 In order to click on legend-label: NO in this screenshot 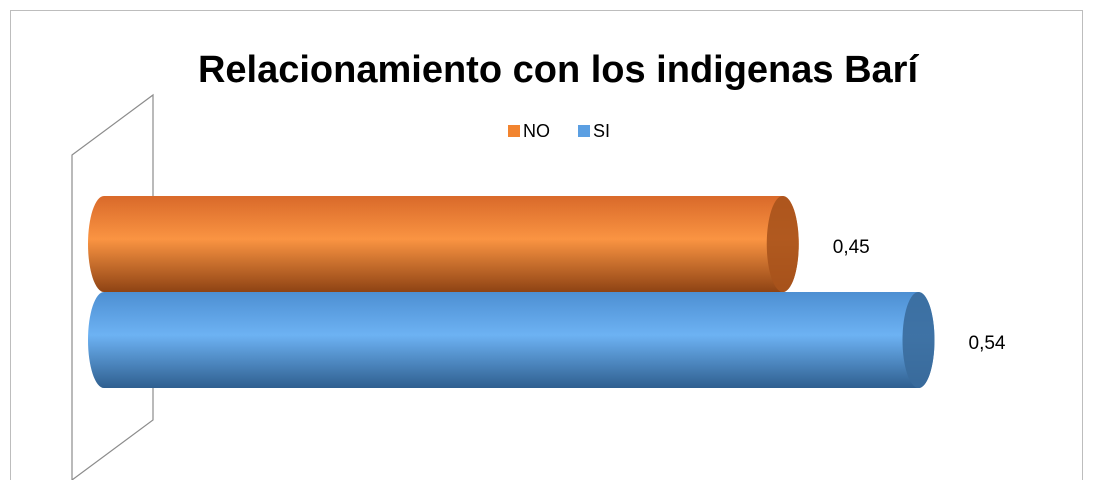, I will do `click(536, 131)`.